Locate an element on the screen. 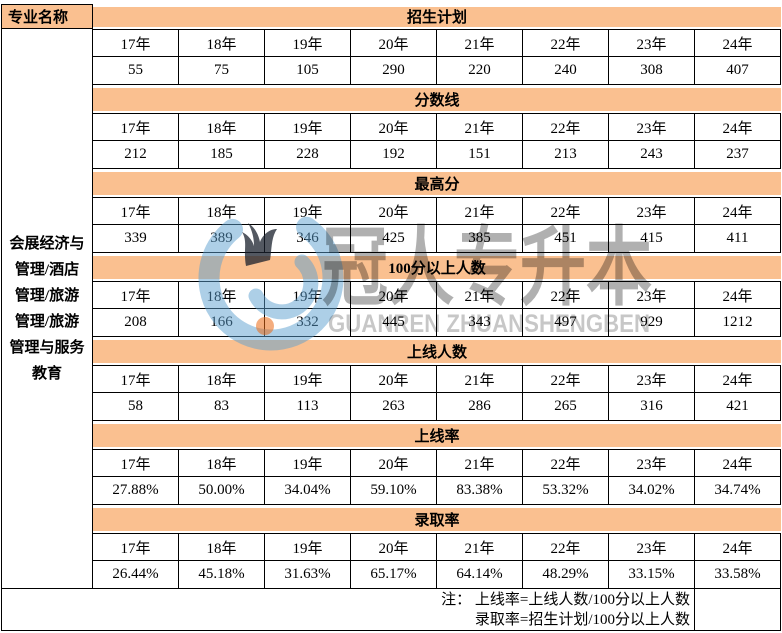 The width and height of the screenshot is (782, 633). specialty-line: 管理/酒店 is located at coordinates (47, 269).